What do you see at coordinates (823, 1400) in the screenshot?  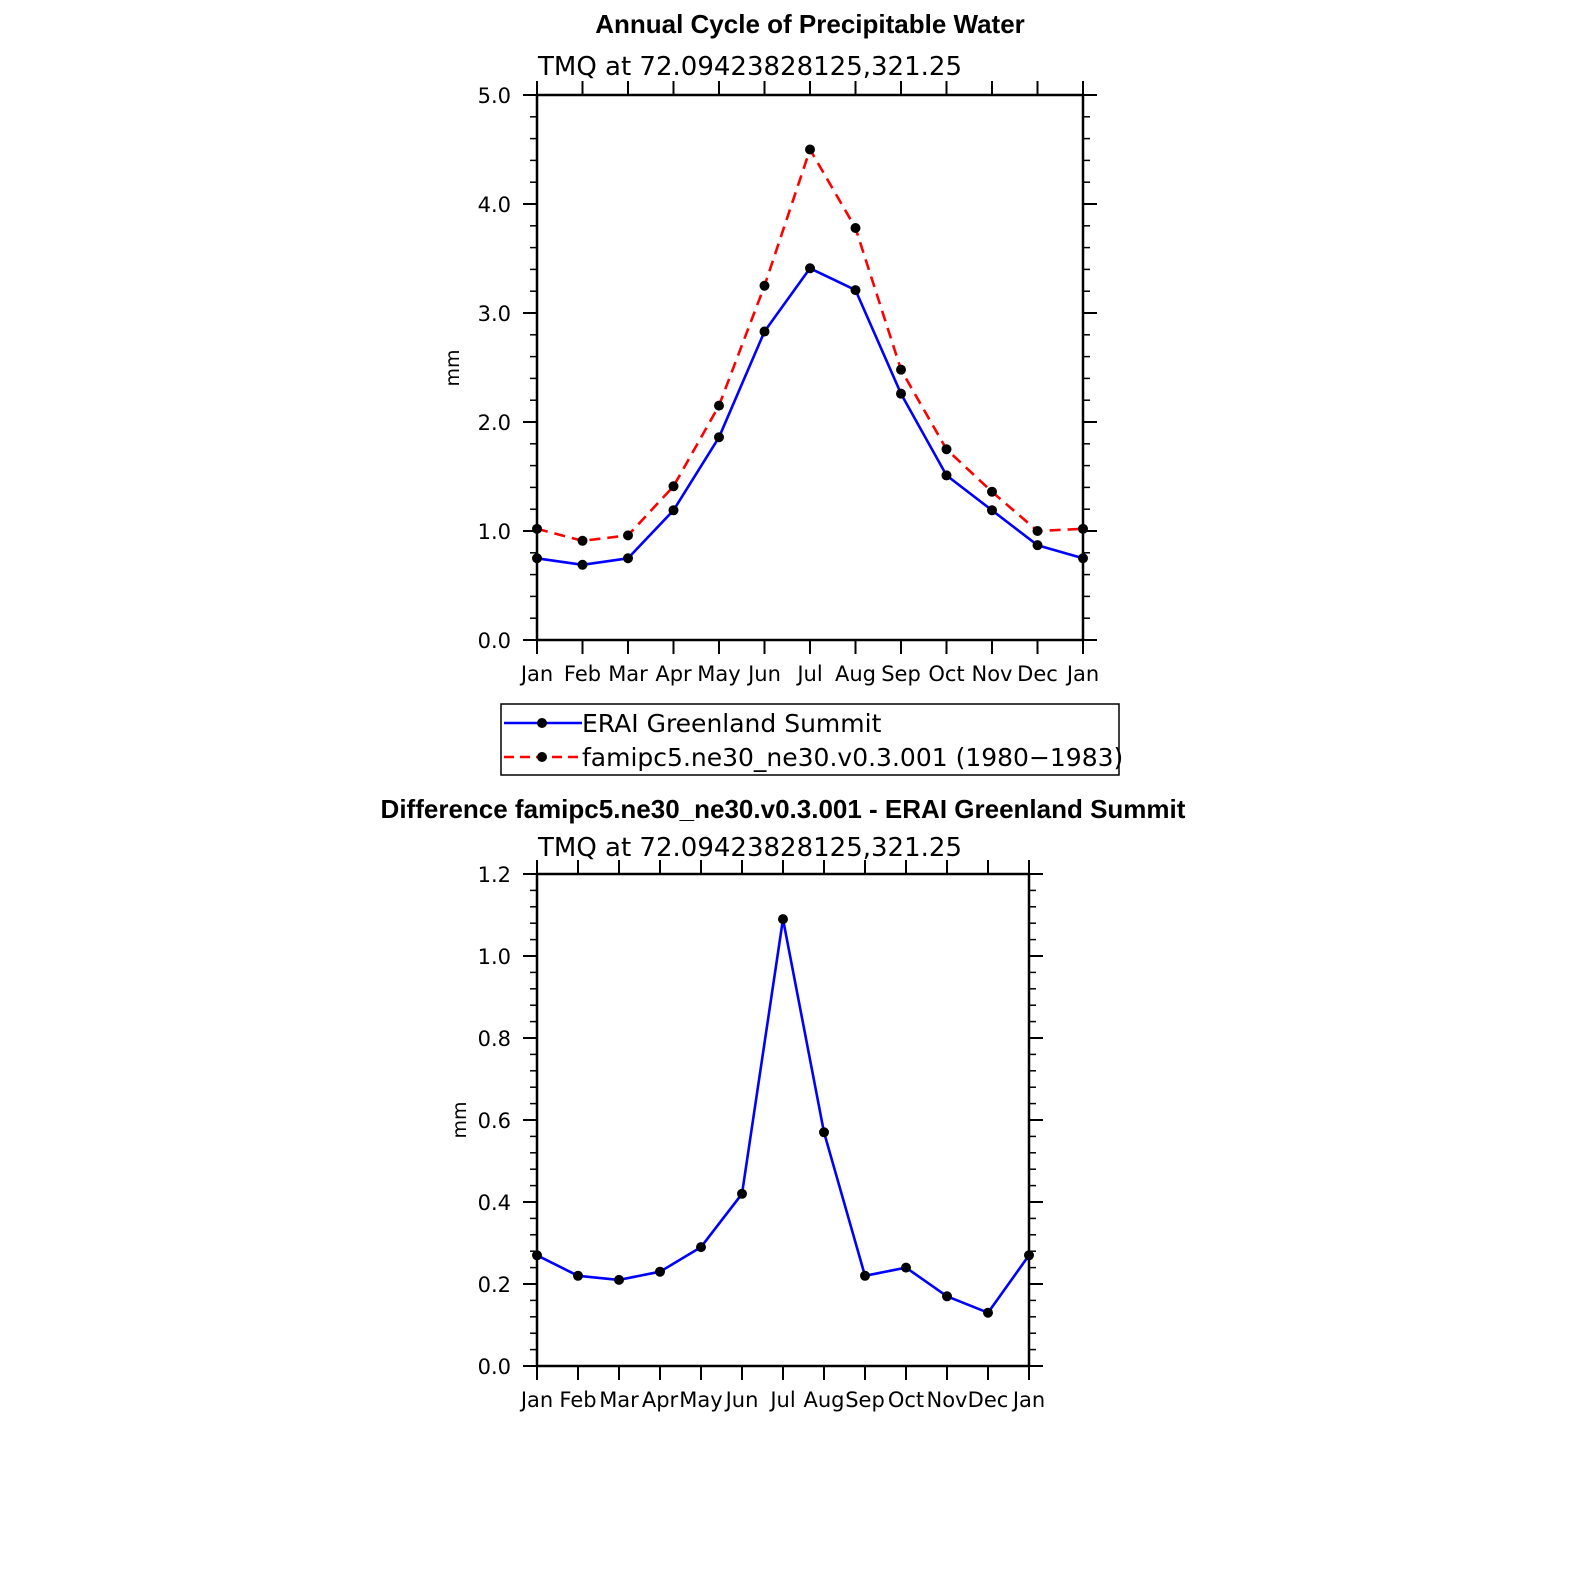 I see `chart2-xtick-label: Aug` at bounding box center [823, 1400].